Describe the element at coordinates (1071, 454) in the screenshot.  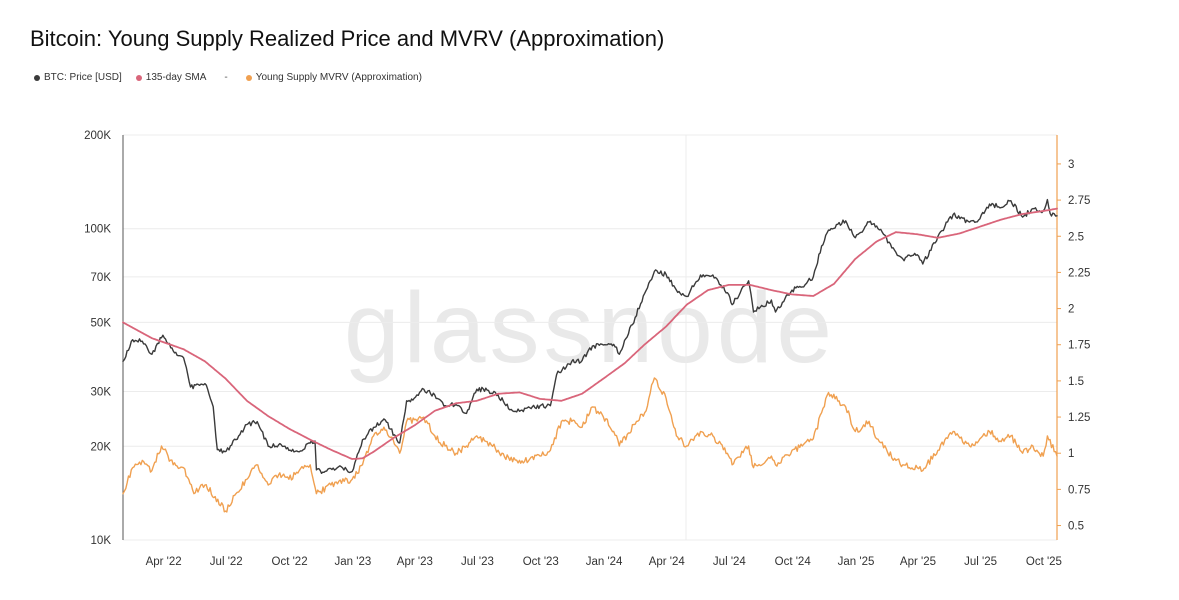
I see `y-right-tick-label: 1` at that location.